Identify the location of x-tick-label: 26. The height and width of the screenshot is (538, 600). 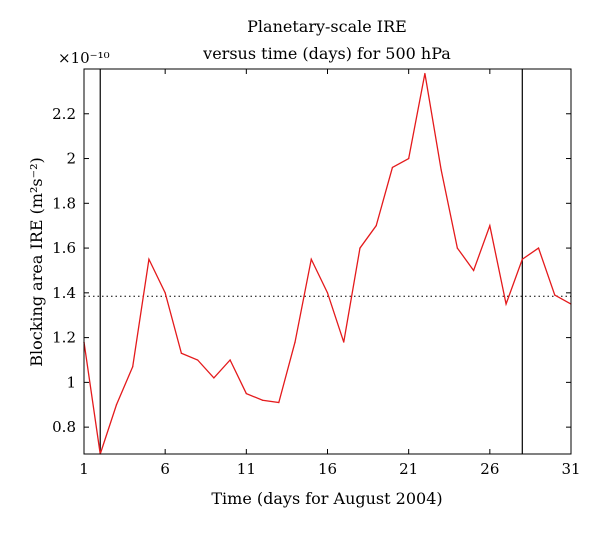
(489, 469).